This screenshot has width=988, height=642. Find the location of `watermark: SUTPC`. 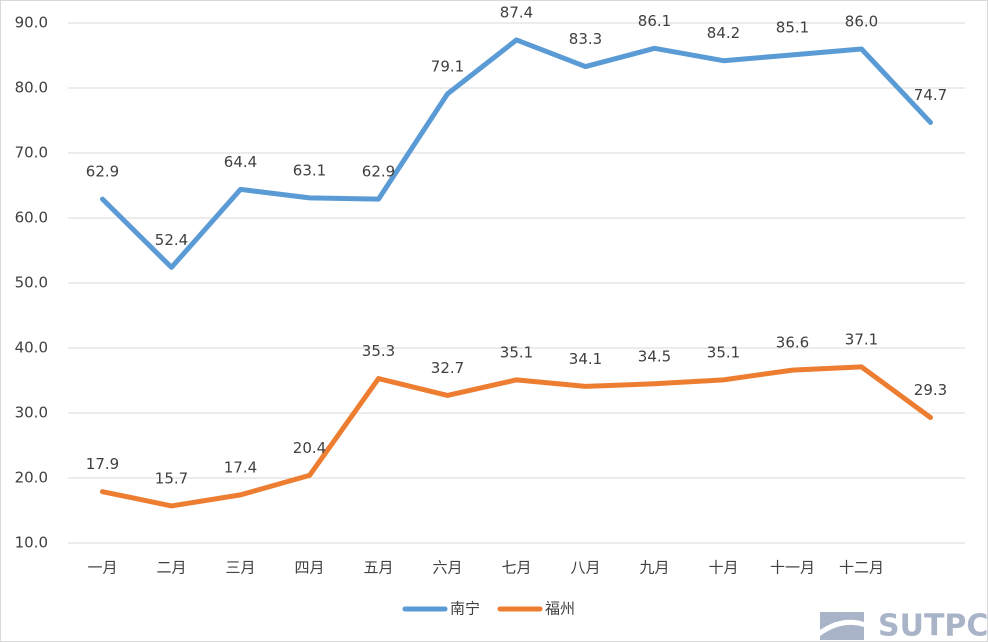

watermark: SUTPC is located at coordinates (933, 625).